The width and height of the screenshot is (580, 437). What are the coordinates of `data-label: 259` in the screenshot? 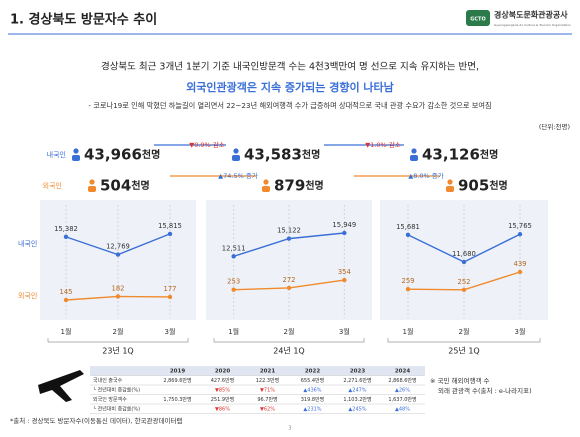 It's located at (408, 281).